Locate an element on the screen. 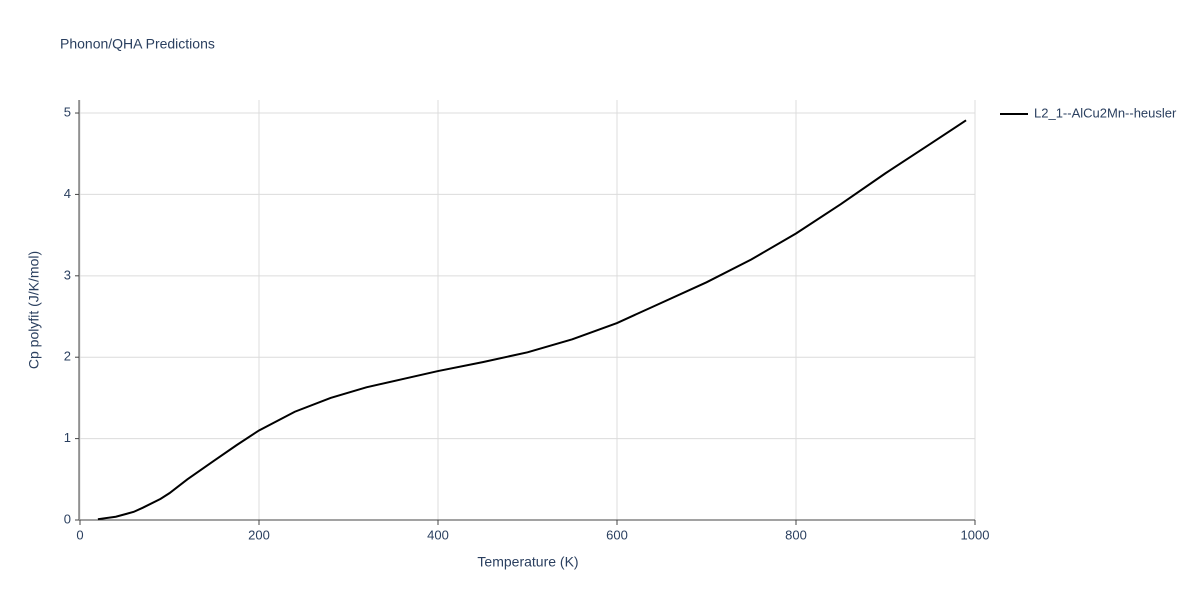  x-tick-label: 800 is located at coordinates (796, 534).